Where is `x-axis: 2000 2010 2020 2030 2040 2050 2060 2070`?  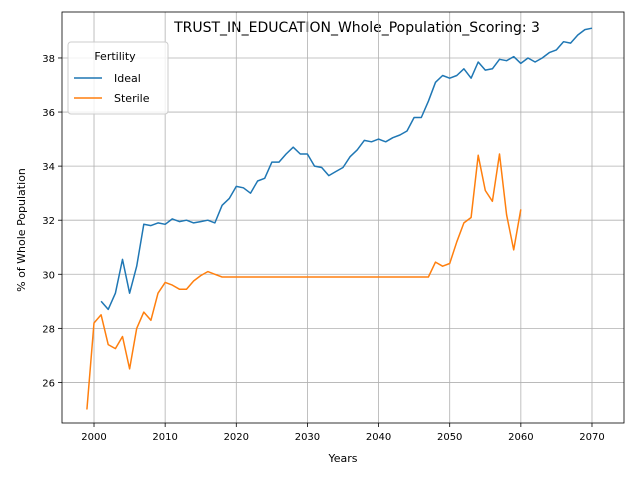 x-axis: 2000 2010 2020 2030 2040 2050 2060 2070 is located at coordinates (343, 433).